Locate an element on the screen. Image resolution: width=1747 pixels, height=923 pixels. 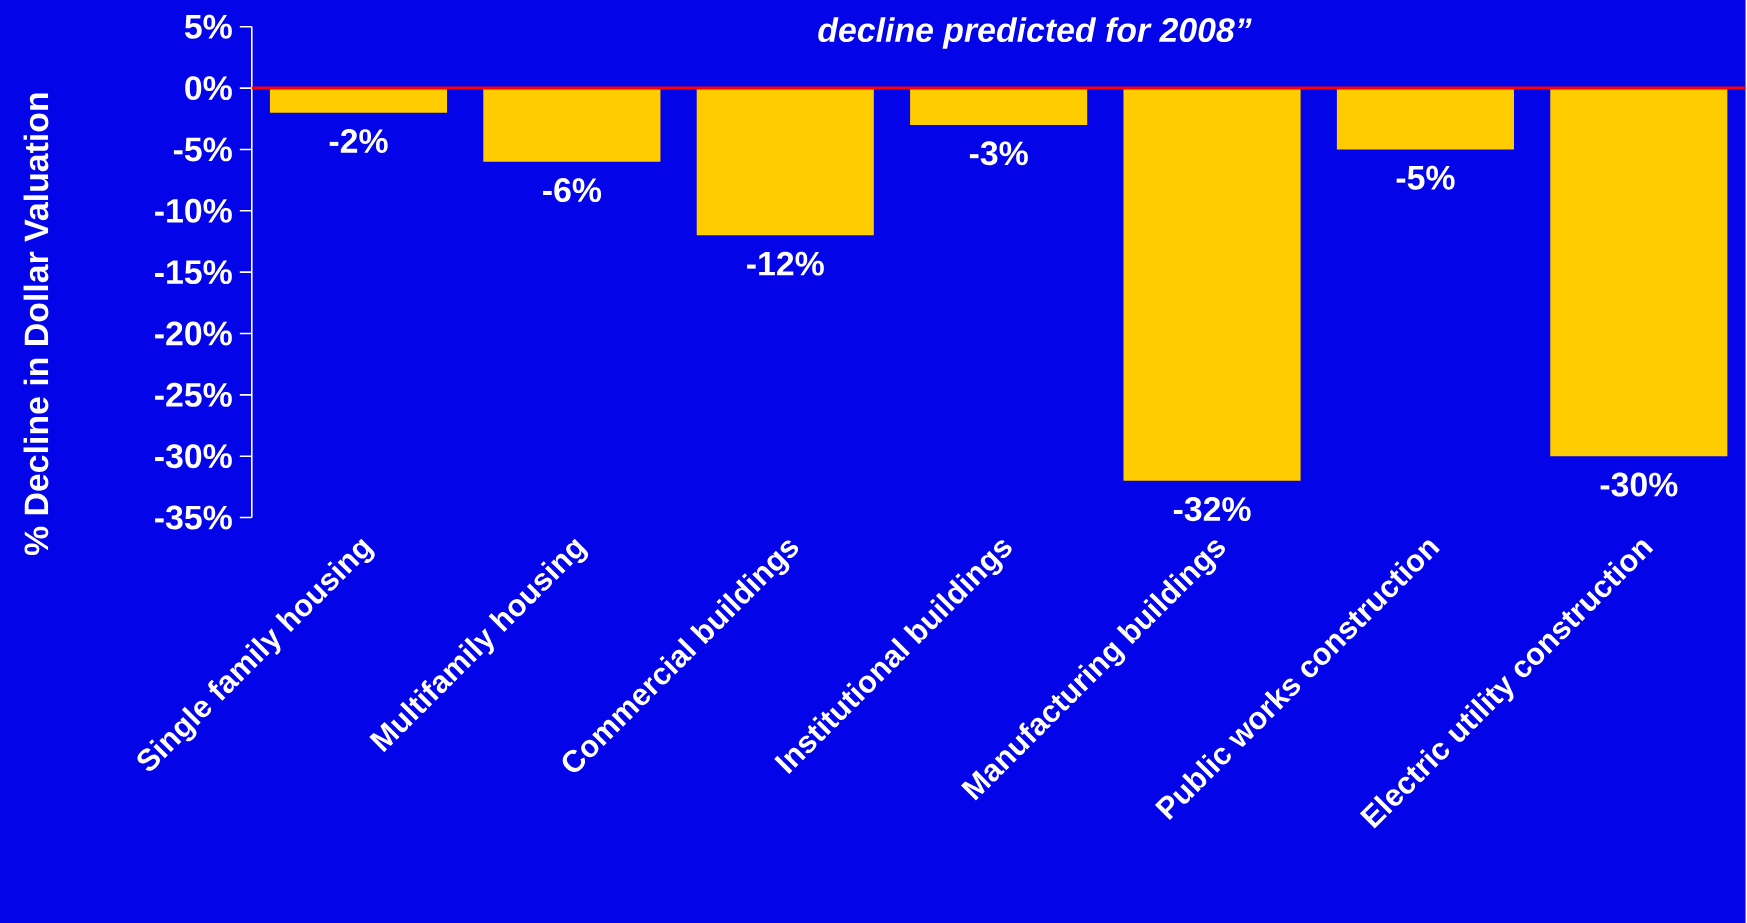
y-tick-label: 0% is located at coordinates (208, 88).